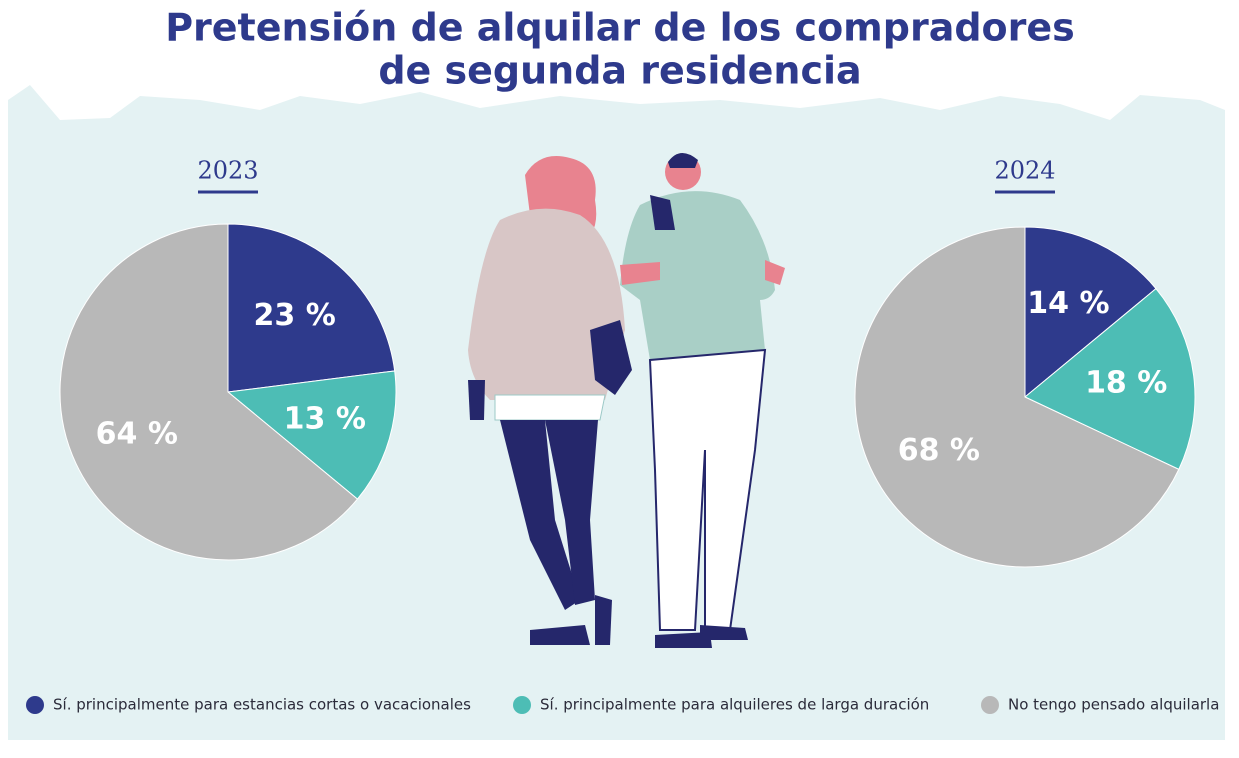  I want to click on year-label: 2024, so click(1024, 171).